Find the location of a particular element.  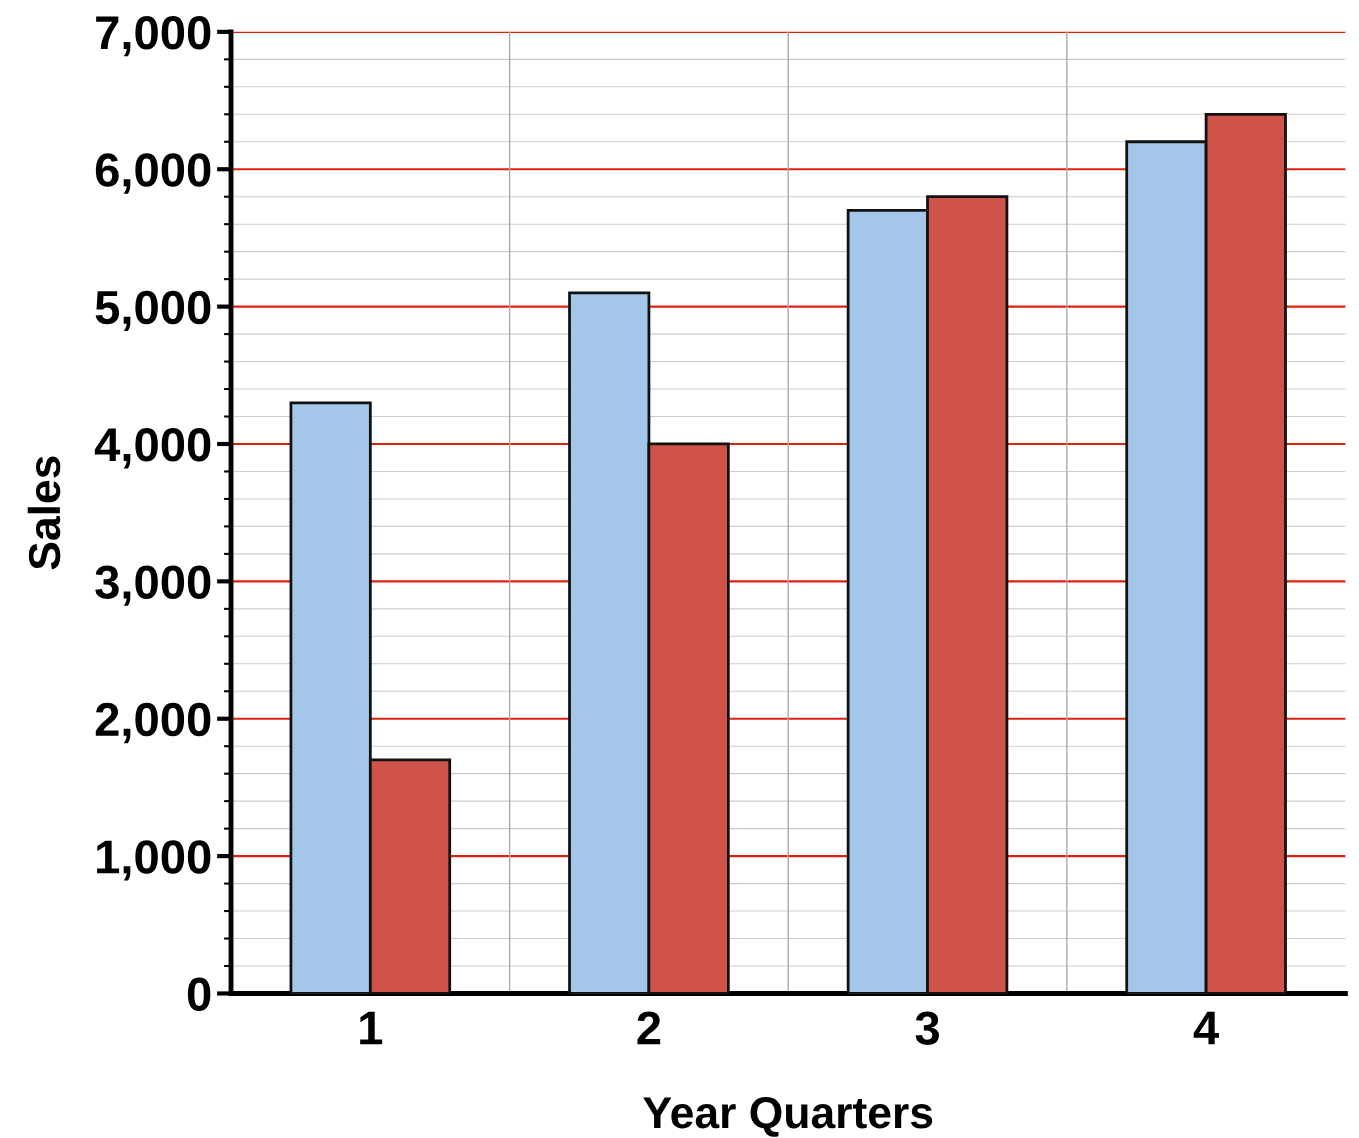

y-tick-label: 4,000 is located at coordinates (152, 448).